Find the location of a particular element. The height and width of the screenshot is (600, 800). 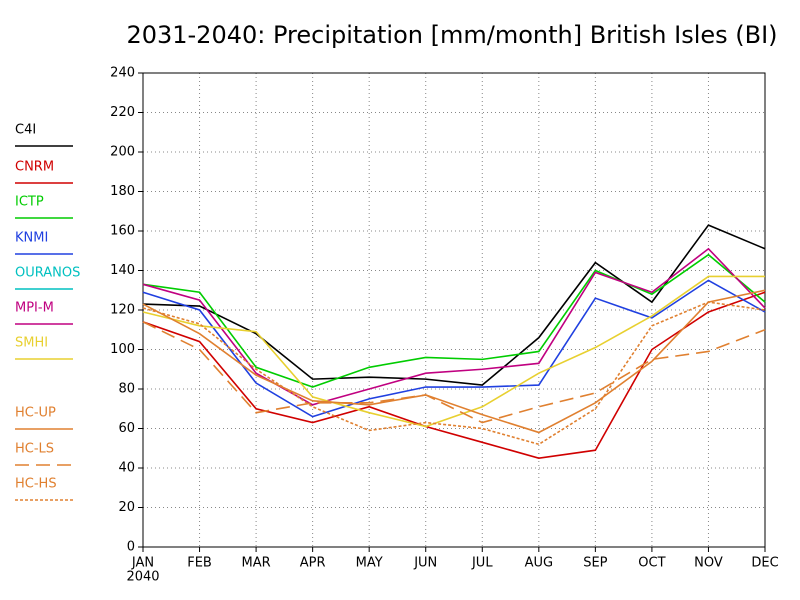

y-tick-label: 160 is located at coordinates (122, 231).